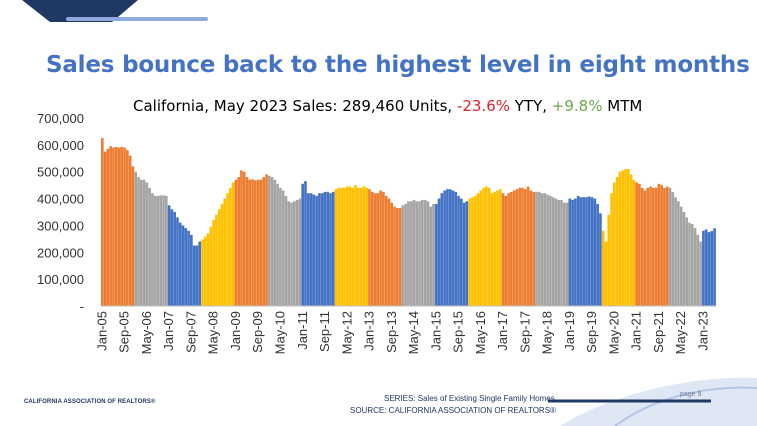 This screenshot has width=757, height=426. What do you see at coordinates (680, 332) in the screenshot?
I see `x-tick-label: May-22` at bounding box center [680, 332].